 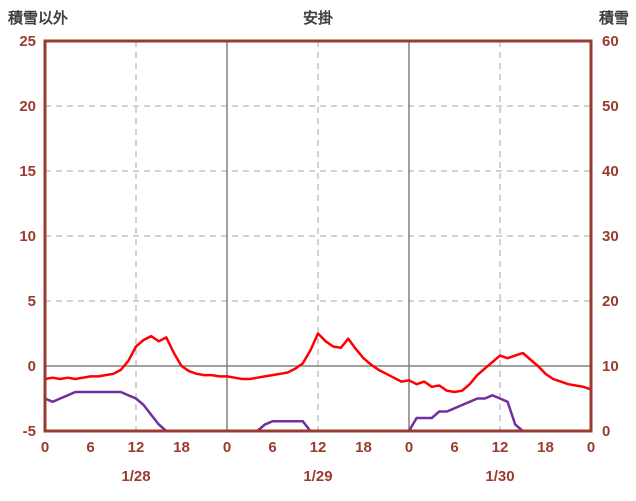 I want to click on left-axis-tick: 25, so click(x=27, y=41).